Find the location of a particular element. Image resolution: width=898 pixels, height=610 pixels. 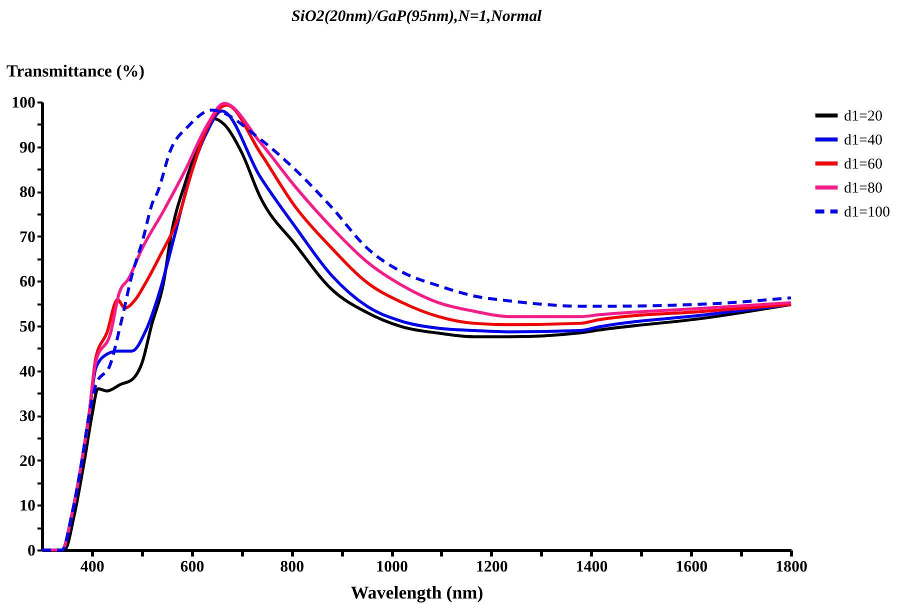

legend-label: d1=100 is located at coordinates (867, 212).